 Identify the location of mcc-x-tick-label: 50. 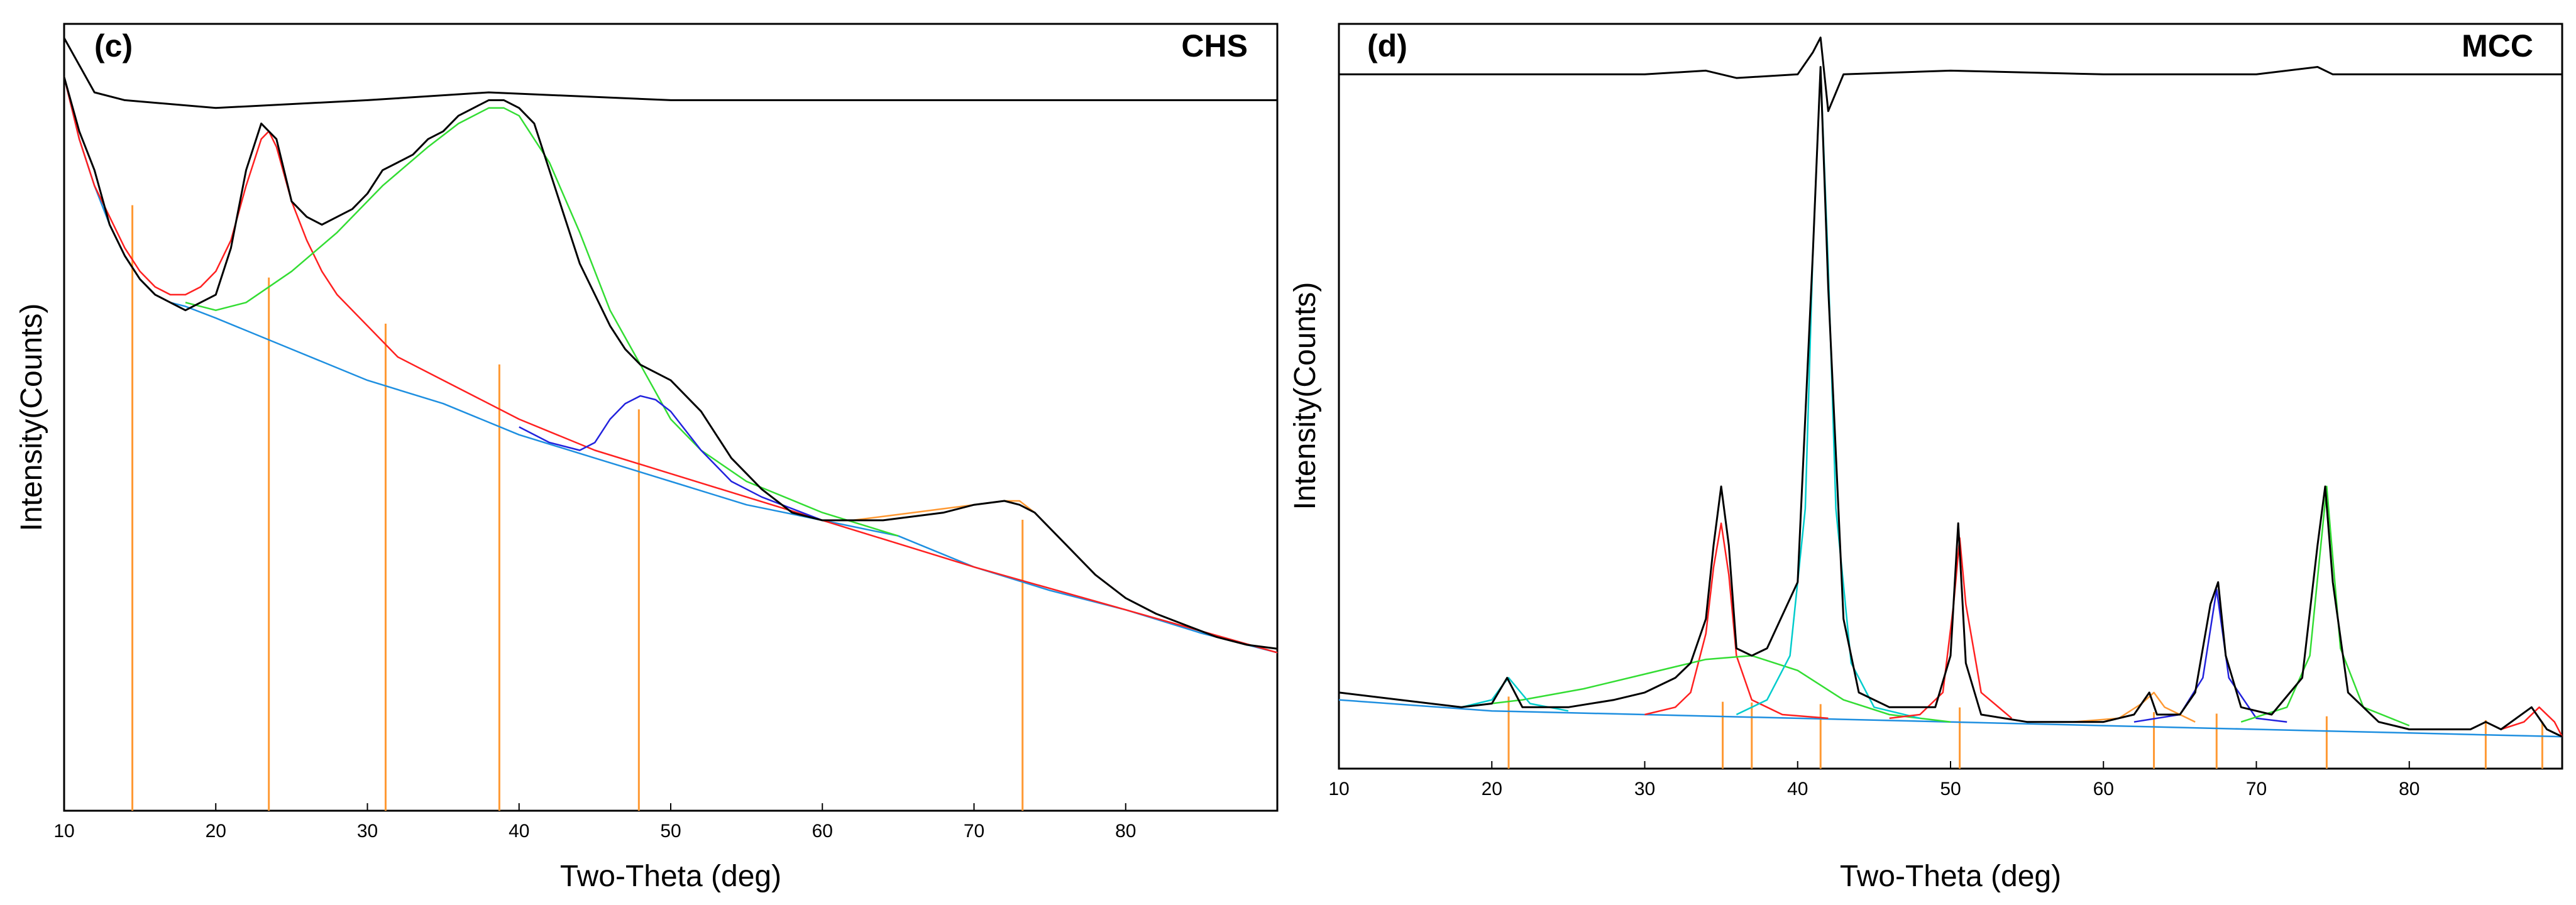
(1951, 789).